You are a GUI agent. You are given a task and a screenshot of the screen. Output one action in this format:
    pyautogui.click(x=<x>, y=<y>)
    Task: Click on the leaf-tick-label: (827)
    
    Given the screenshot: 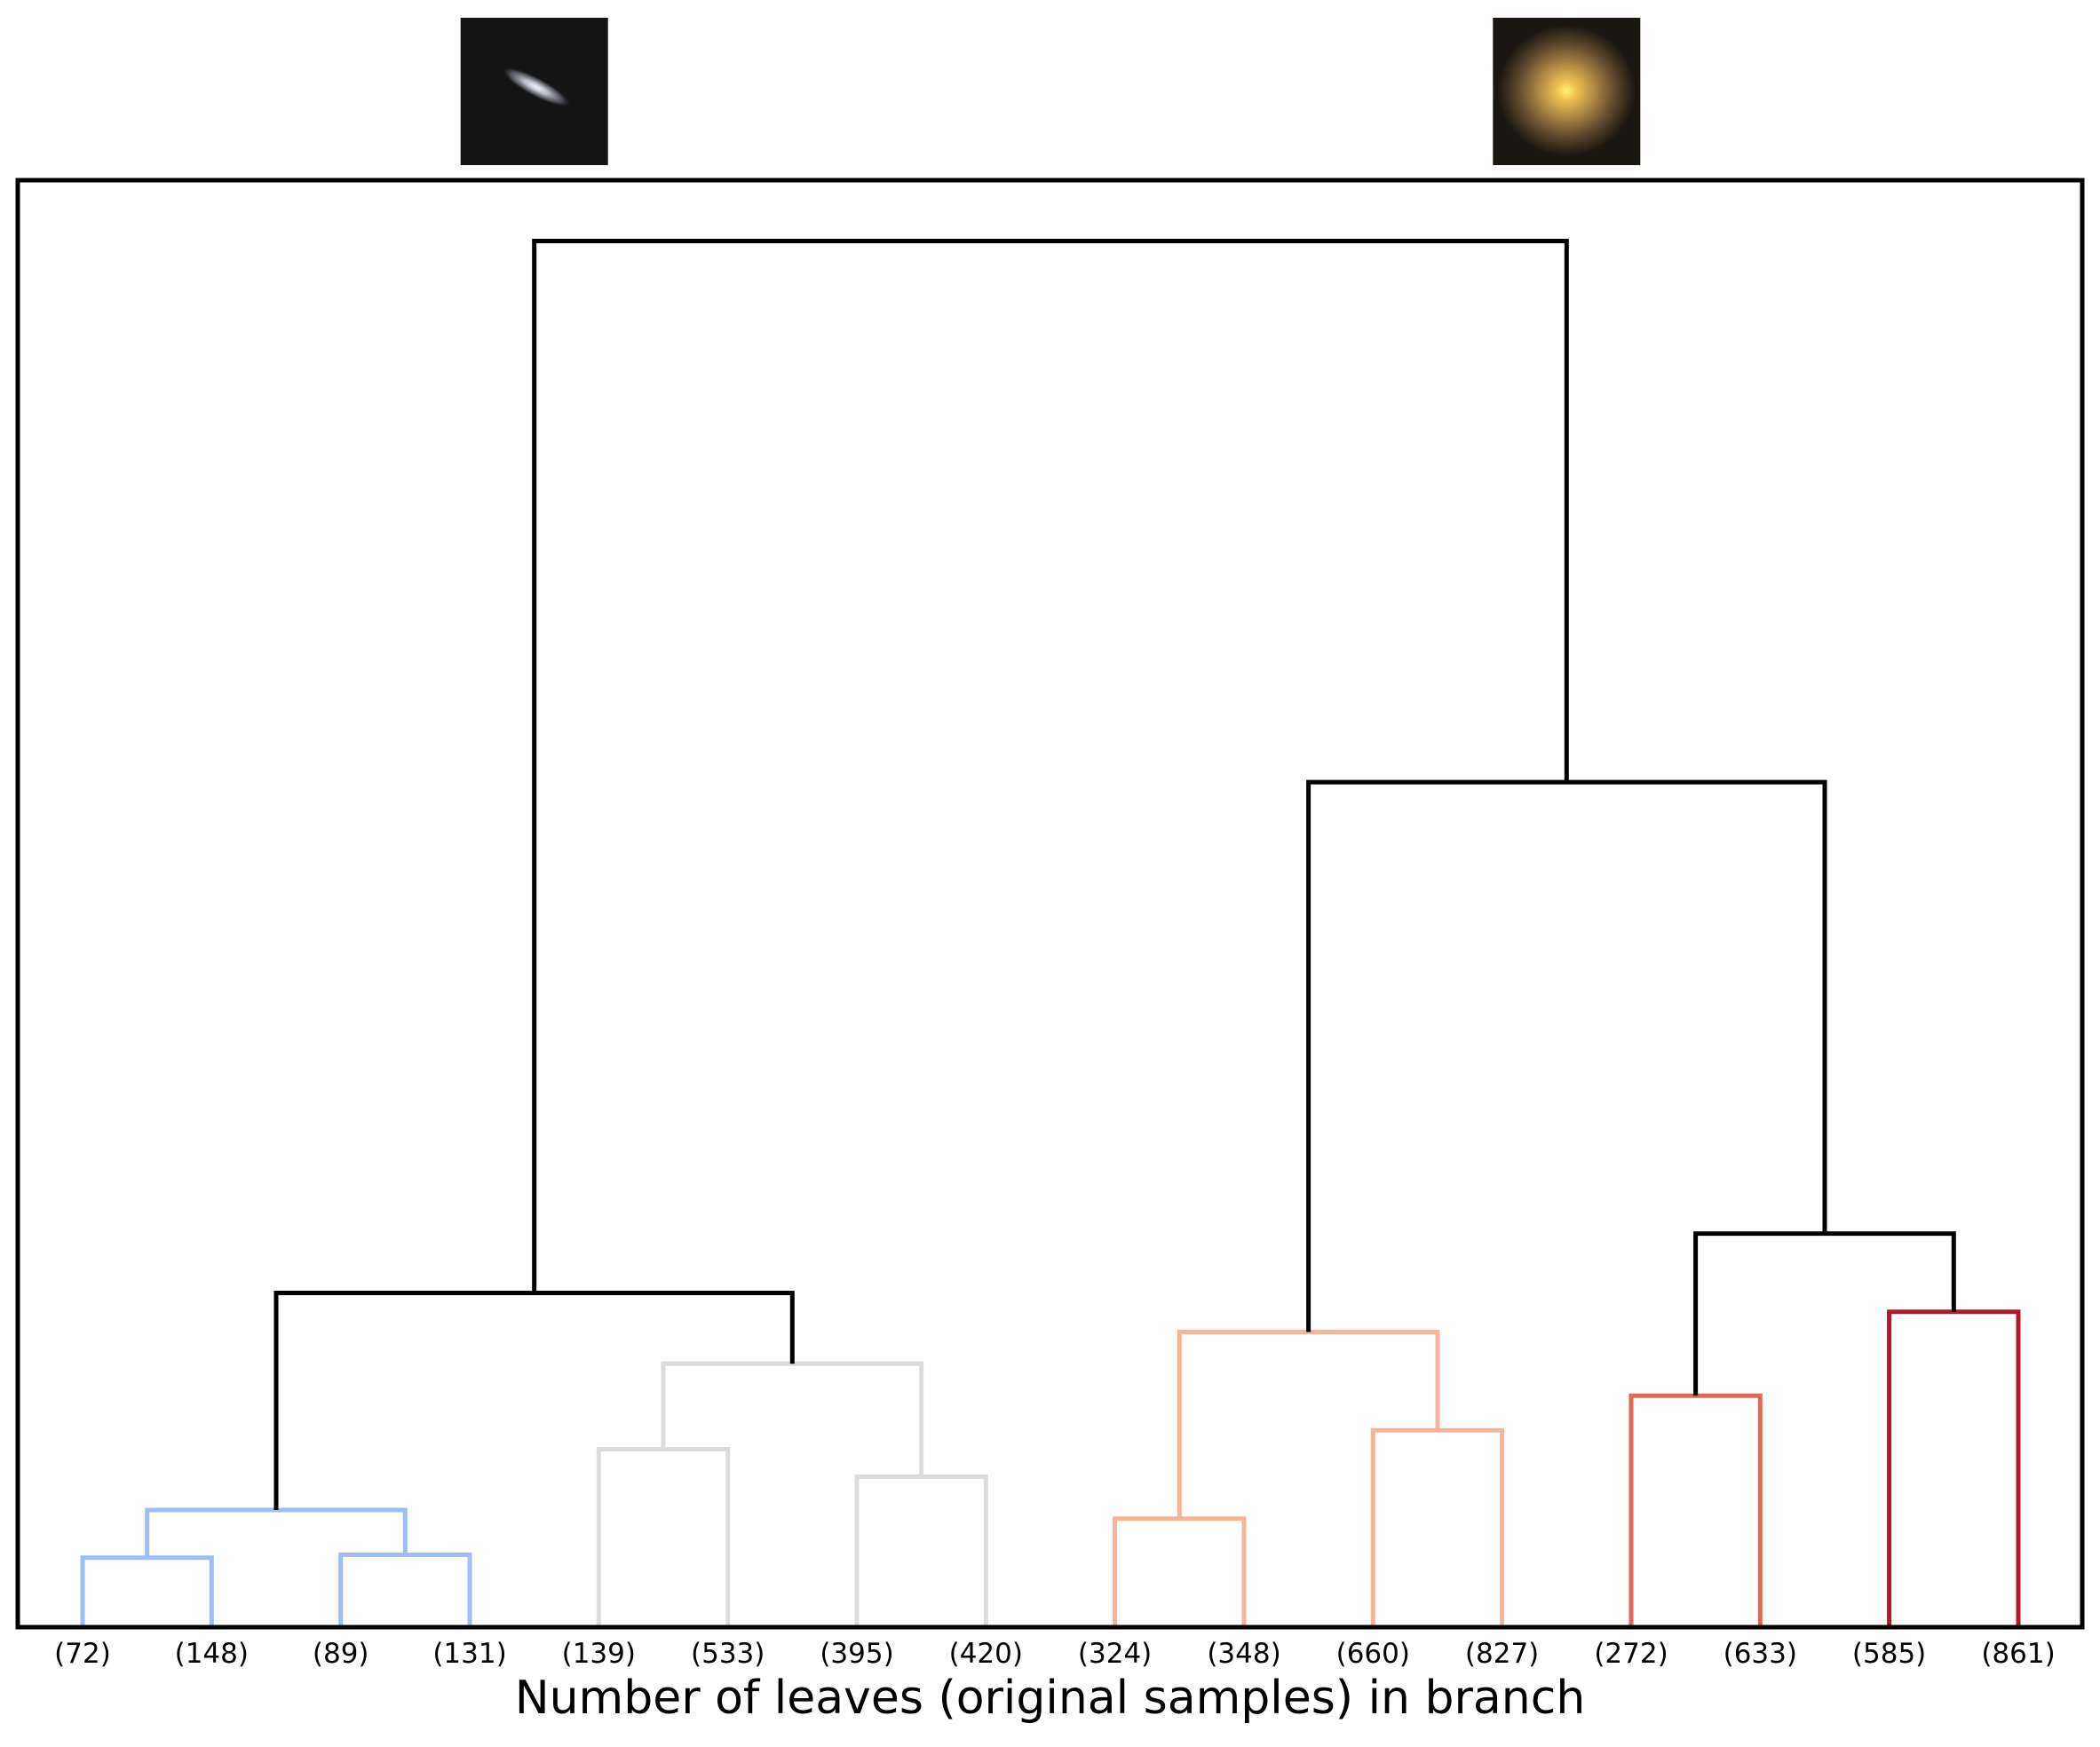 What is the action you would take?
    pyautogui.click(x=1502, y=1654)
    